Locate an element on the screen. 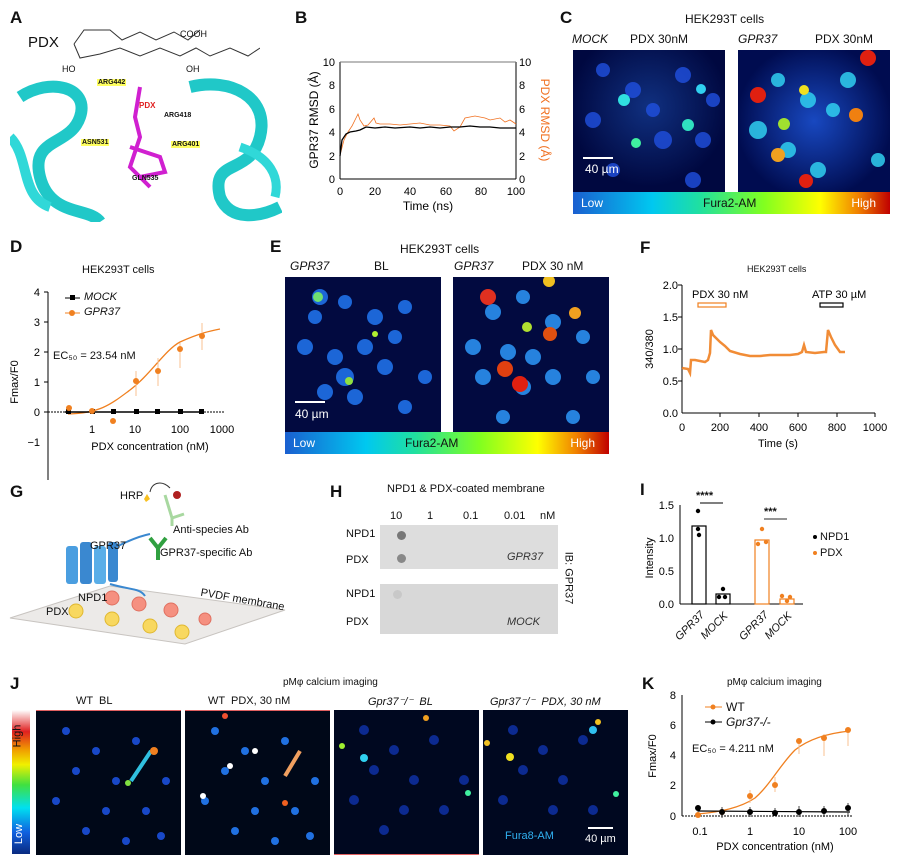 The width and height of the screenshot is (900, 864). panel-title: HEK293T cells is located at coordinates (118, 270).